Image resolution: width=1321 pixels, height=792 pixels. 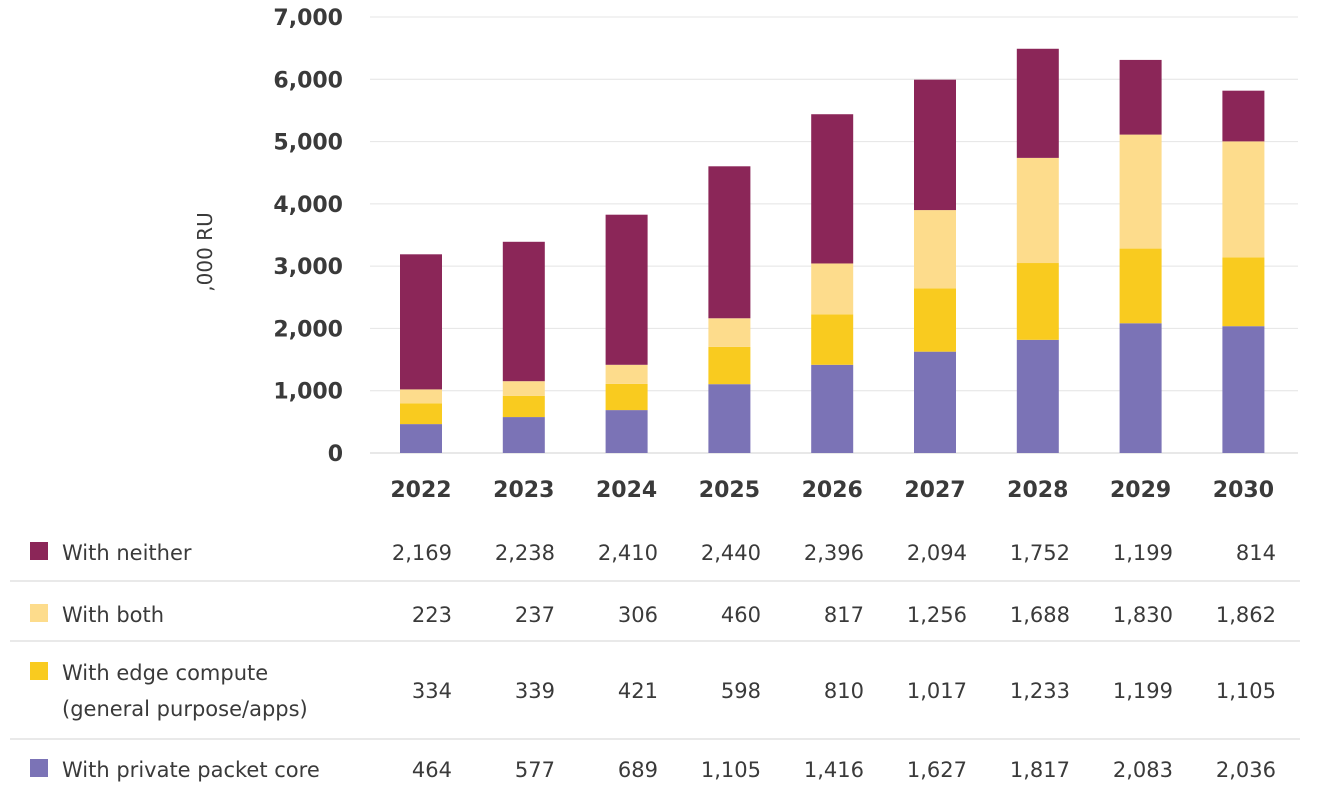 I want to click on table-value: 339, so click(x=535, y=691).